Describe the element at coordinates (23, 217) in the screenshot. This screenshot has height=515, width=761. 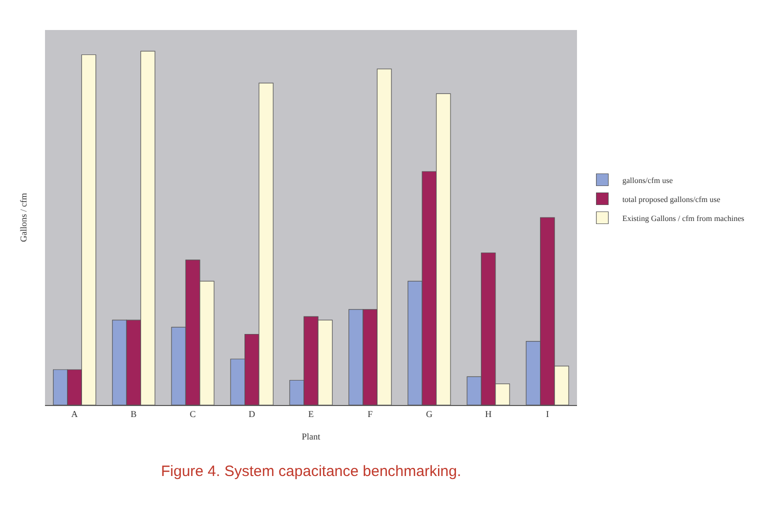
I see `y-axis-title: Gallons / cfm` at that location.